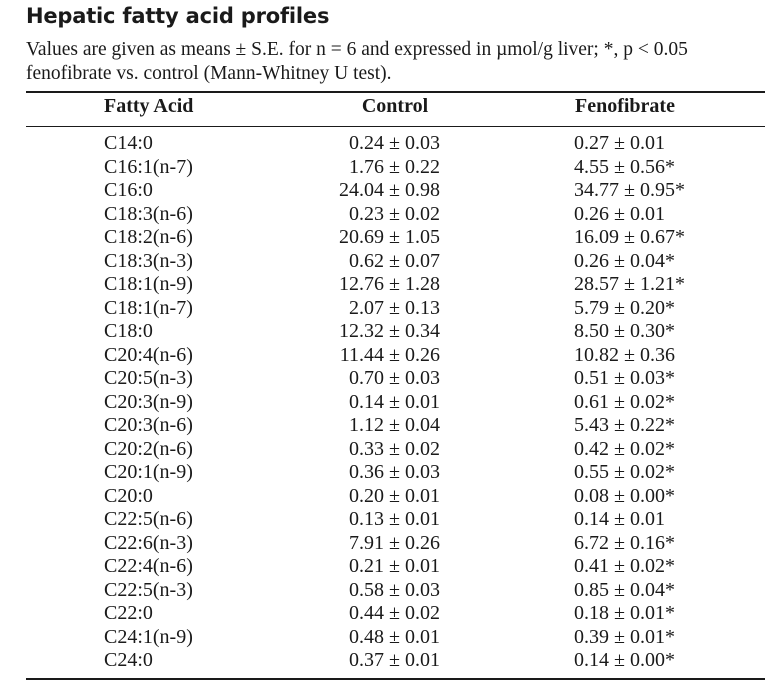 This screenshot has height=684, width=770. What do you see at coordinates (148, 448) in the screenshot?
I see `cell-fatty-acid: C20:2(n-6)` at bounding box center [148, 448].